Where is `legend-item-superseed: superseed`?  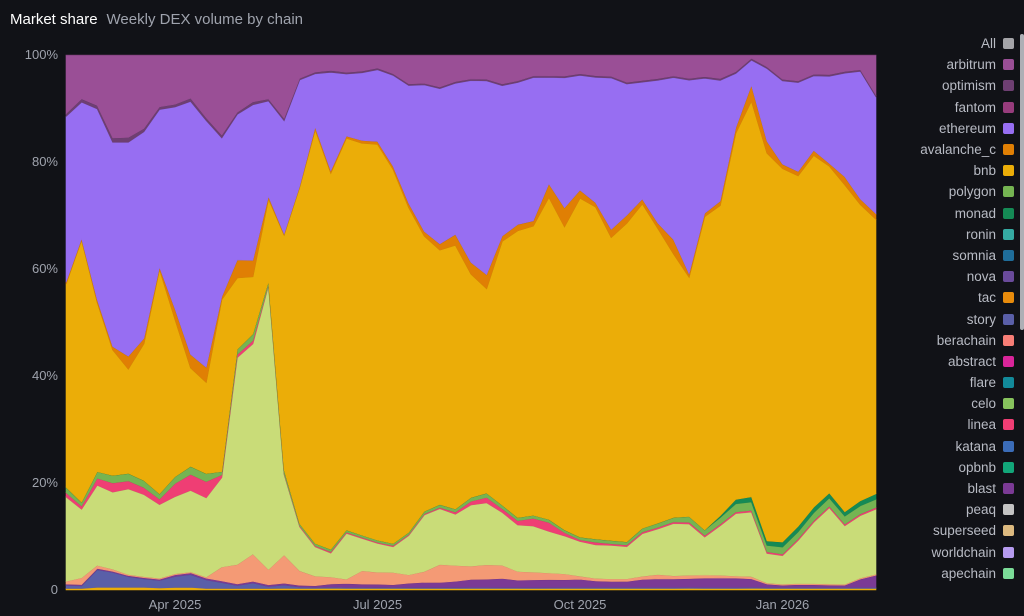 legend-item-superseed: superseed is located at coordinates (947, 530).